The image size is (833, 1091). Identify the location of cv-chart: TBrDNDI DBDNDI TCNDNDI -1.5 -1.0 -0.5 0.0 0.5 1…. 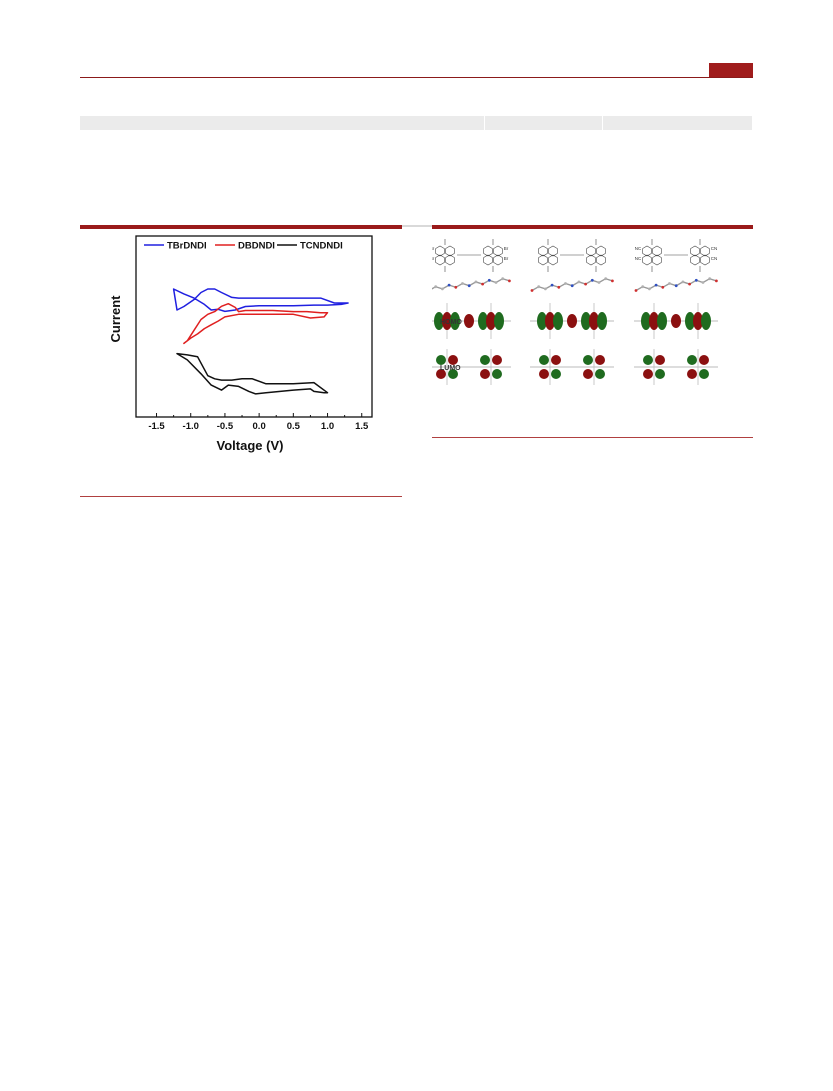
(240, 344).